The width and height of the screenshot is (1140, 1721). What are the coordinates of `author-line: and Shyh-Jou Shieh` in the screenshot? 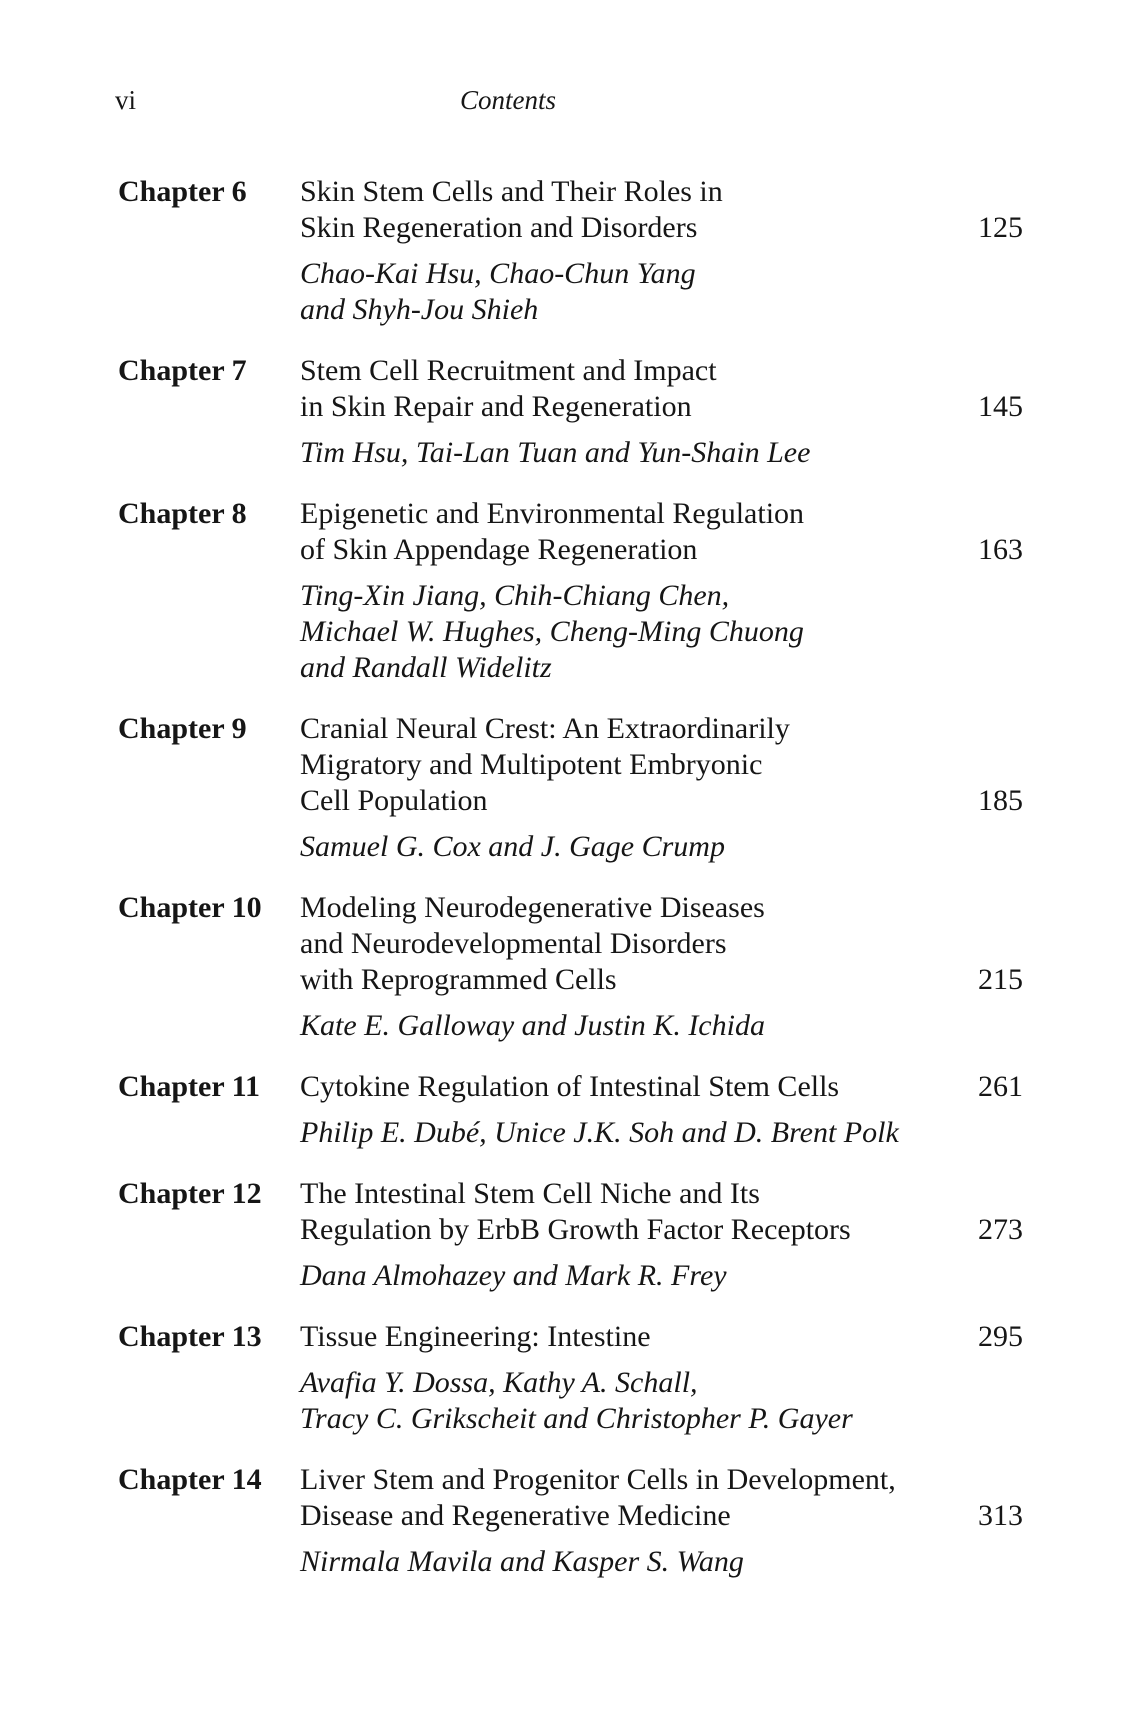 It's located at (419, 309).